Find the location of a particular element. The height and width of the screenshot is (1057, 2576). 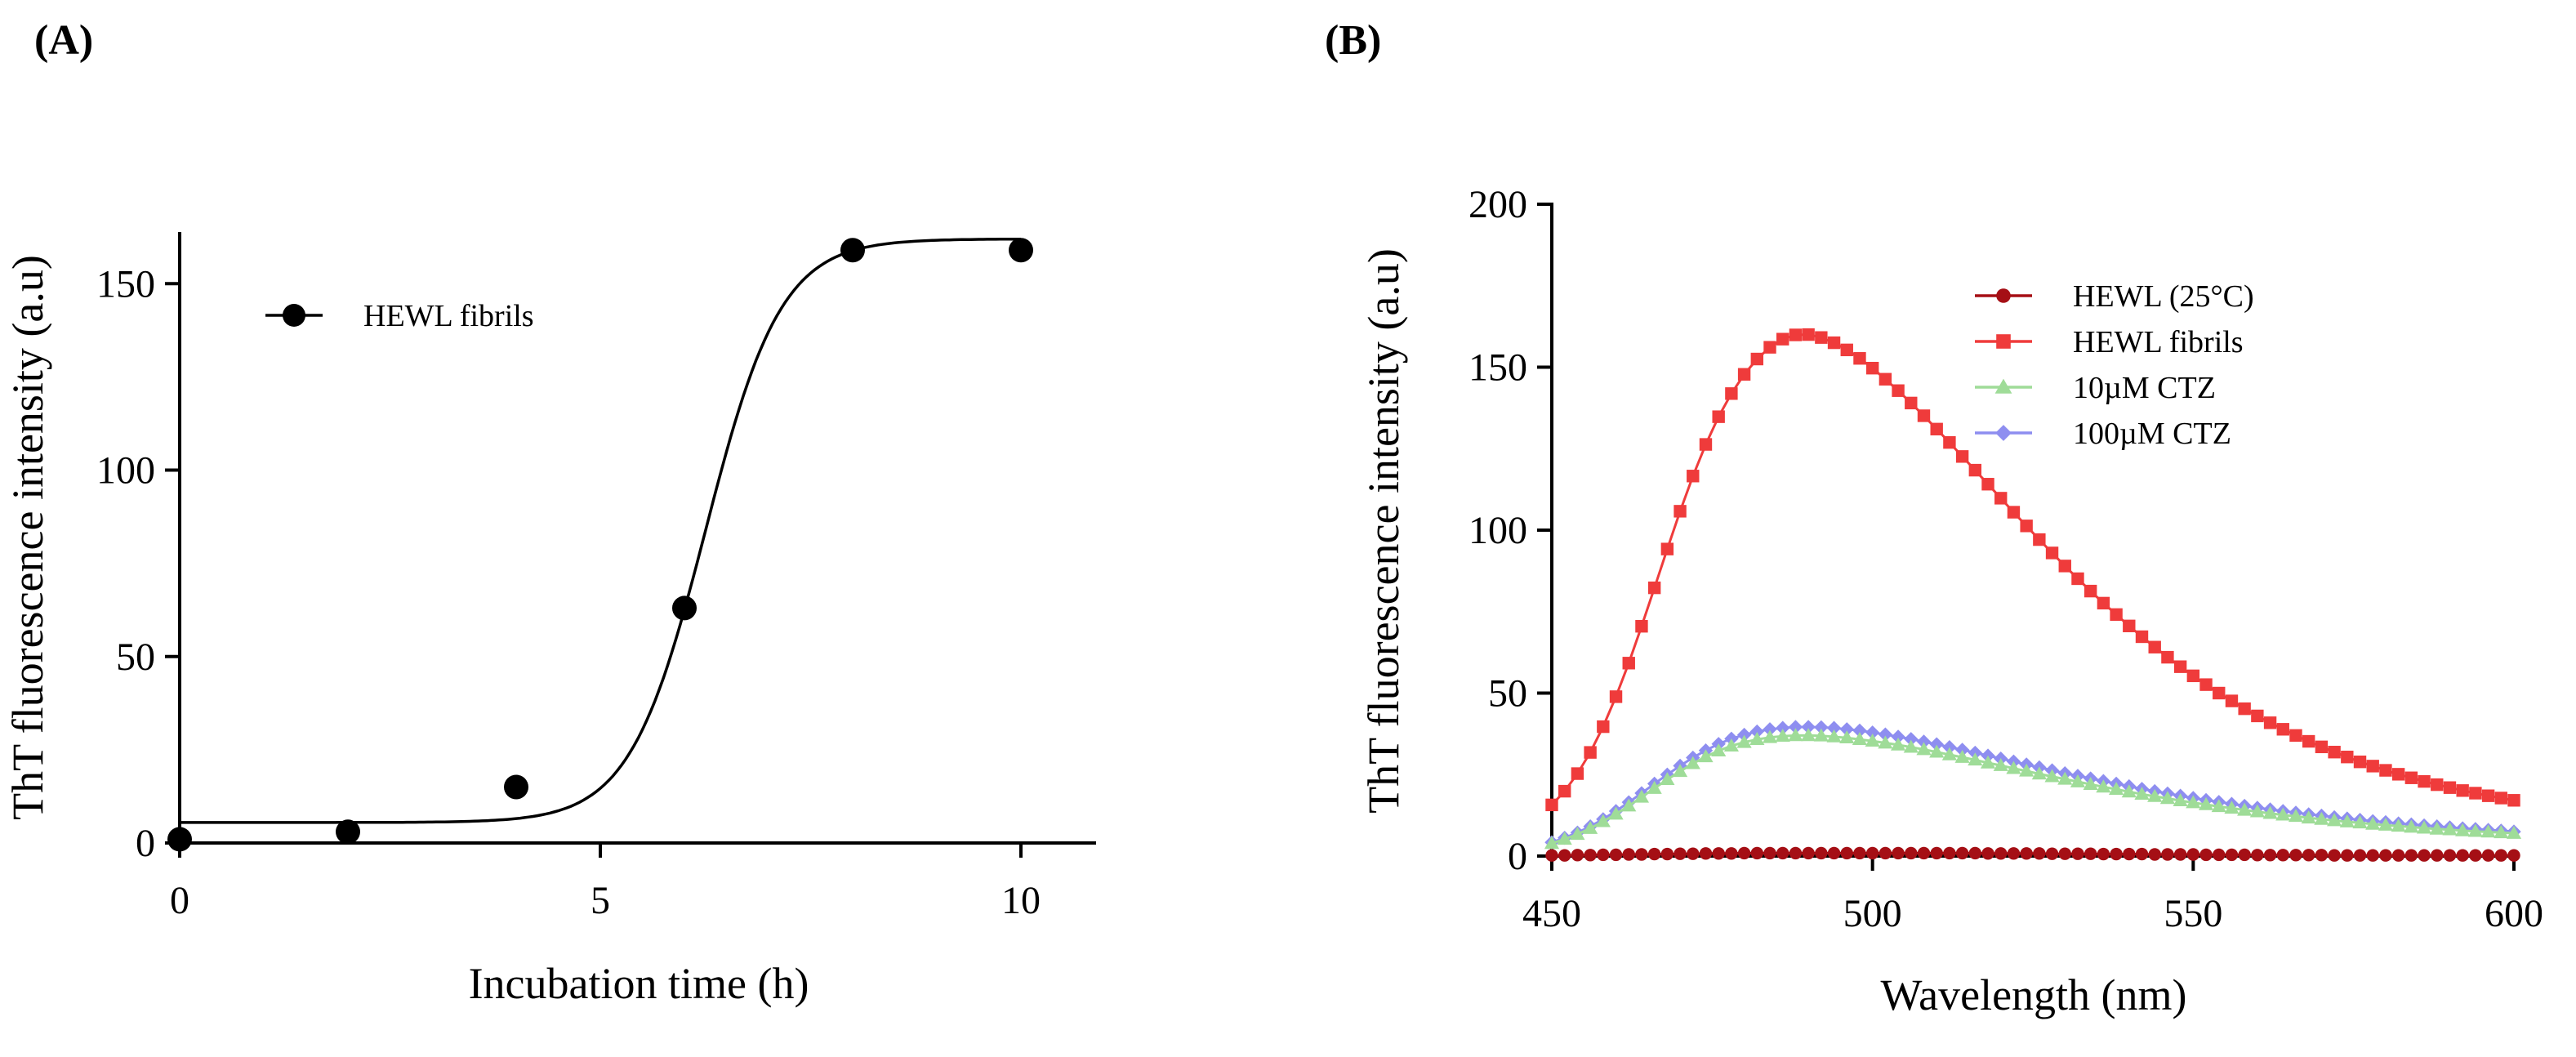

panel-b-y-tick-label: 100 is located at coordinates (1497, 531).